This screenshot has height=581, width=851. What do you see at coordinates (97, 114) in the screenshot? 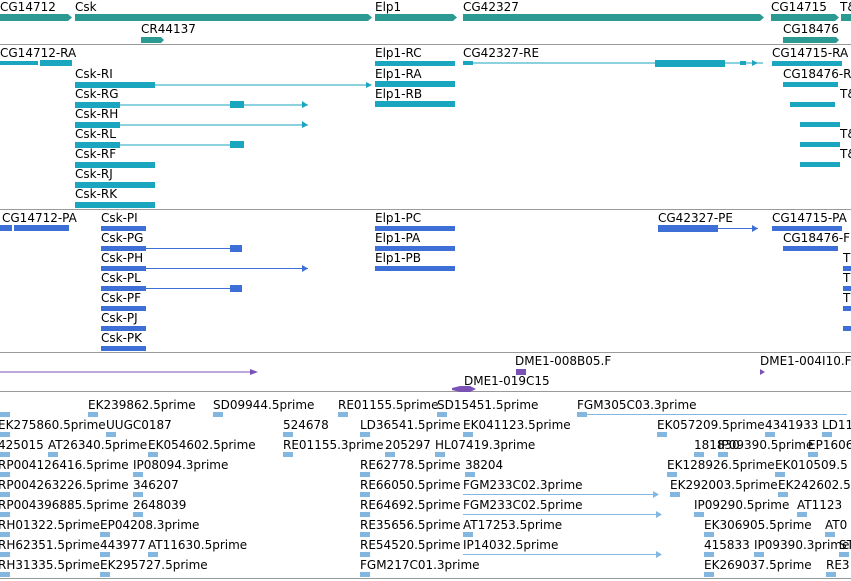
I see `transcript-label: Csk-RH` at bounding box center [97, 114].